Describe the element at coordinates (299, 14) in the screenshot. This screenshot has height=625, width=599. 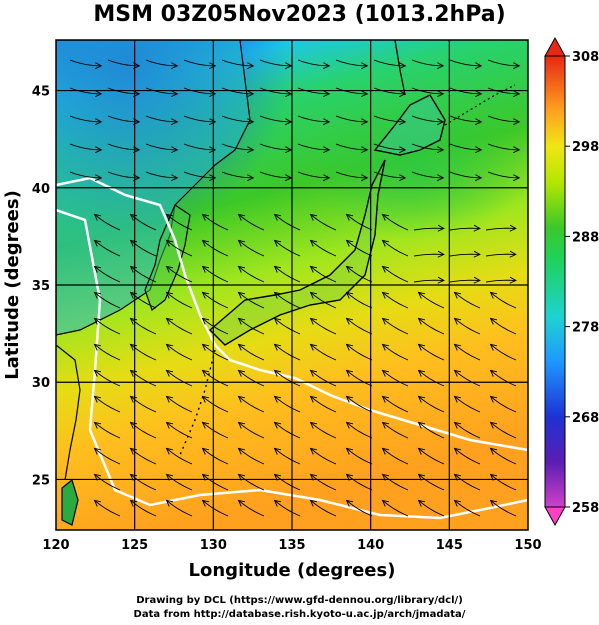
I see `map-title: MSM 03Z05Nov2023 (1013.2hPa)` at that location.